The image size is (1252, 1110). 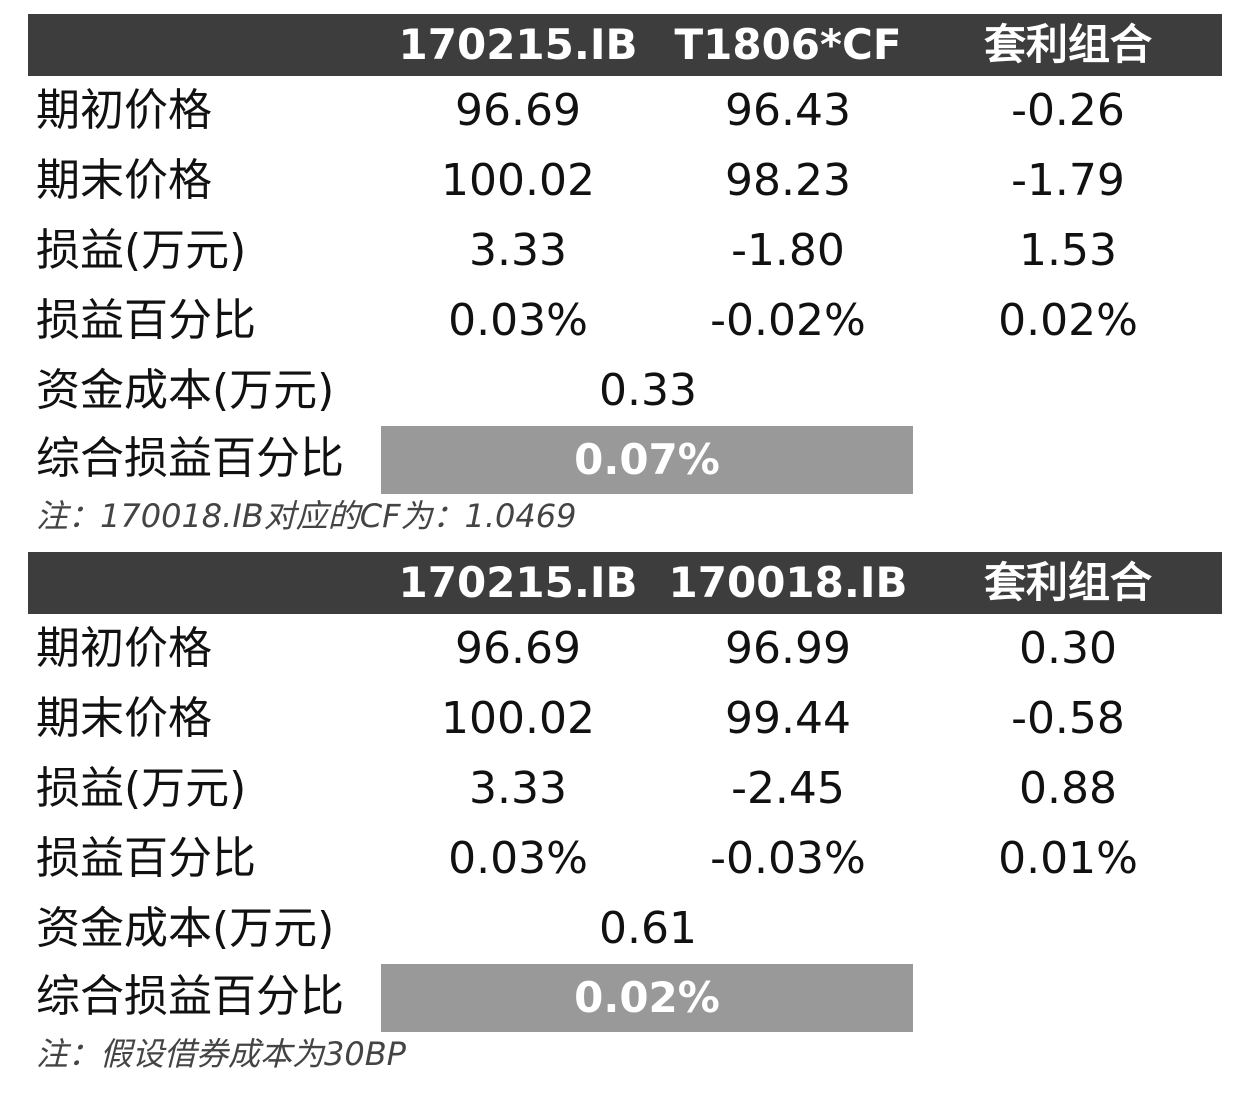 What do you see at coordinates (1068, 788) in the screenshot?
I see `cell-value: 0.88` at bounding box center [1068, 788].